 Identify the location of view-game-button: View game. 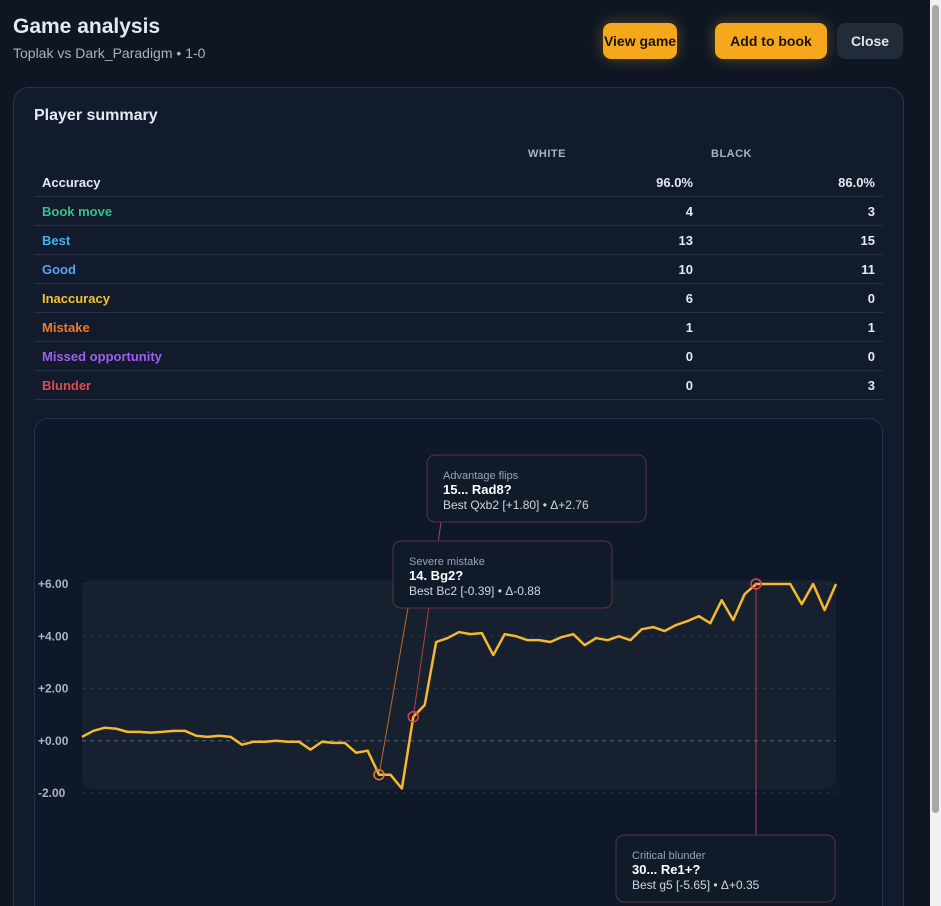
(640, 41).